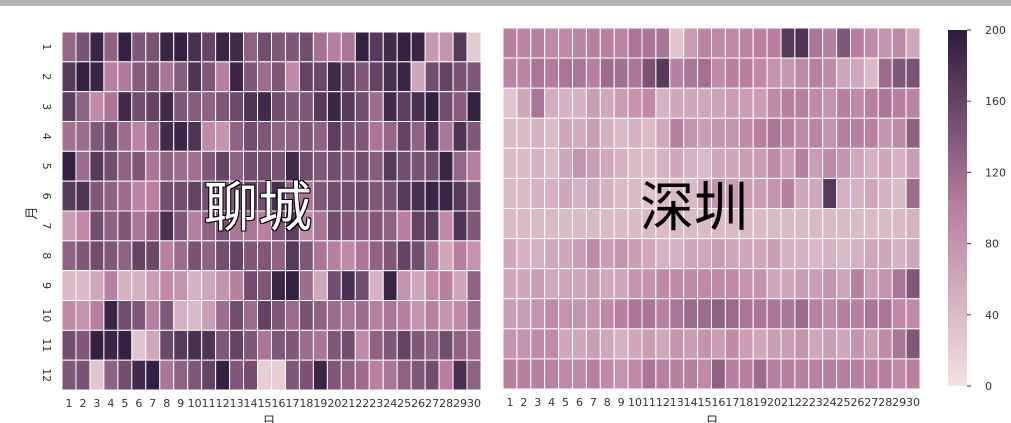 Image resolution: width=1011 pixels, height=423 pixels. I want to click on liaocheng-cell-m2-d2, so click(83, 77).